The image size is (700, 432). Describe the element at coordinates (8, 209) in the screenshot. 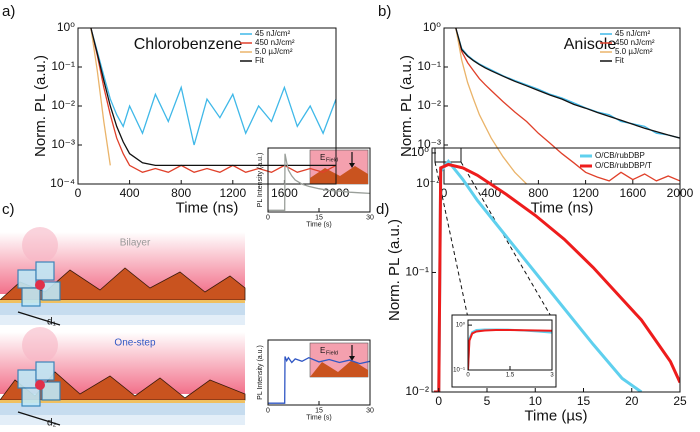

I see `panel-label: c)` at that location.